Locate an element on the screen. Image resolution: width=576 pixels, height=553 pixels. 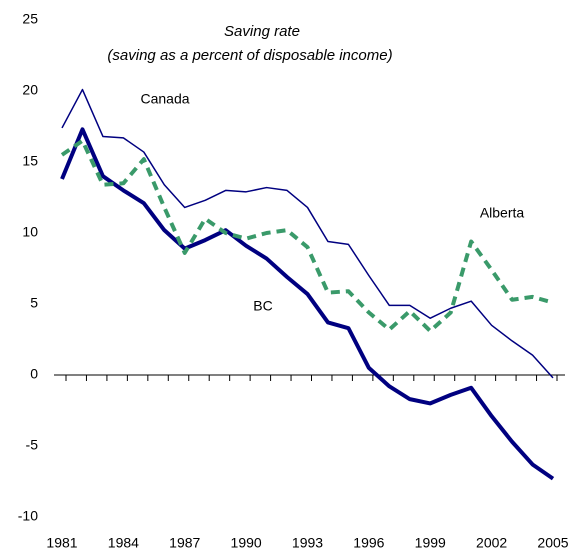
x-tick-label: 2002 is located at coordinates (491, 543).